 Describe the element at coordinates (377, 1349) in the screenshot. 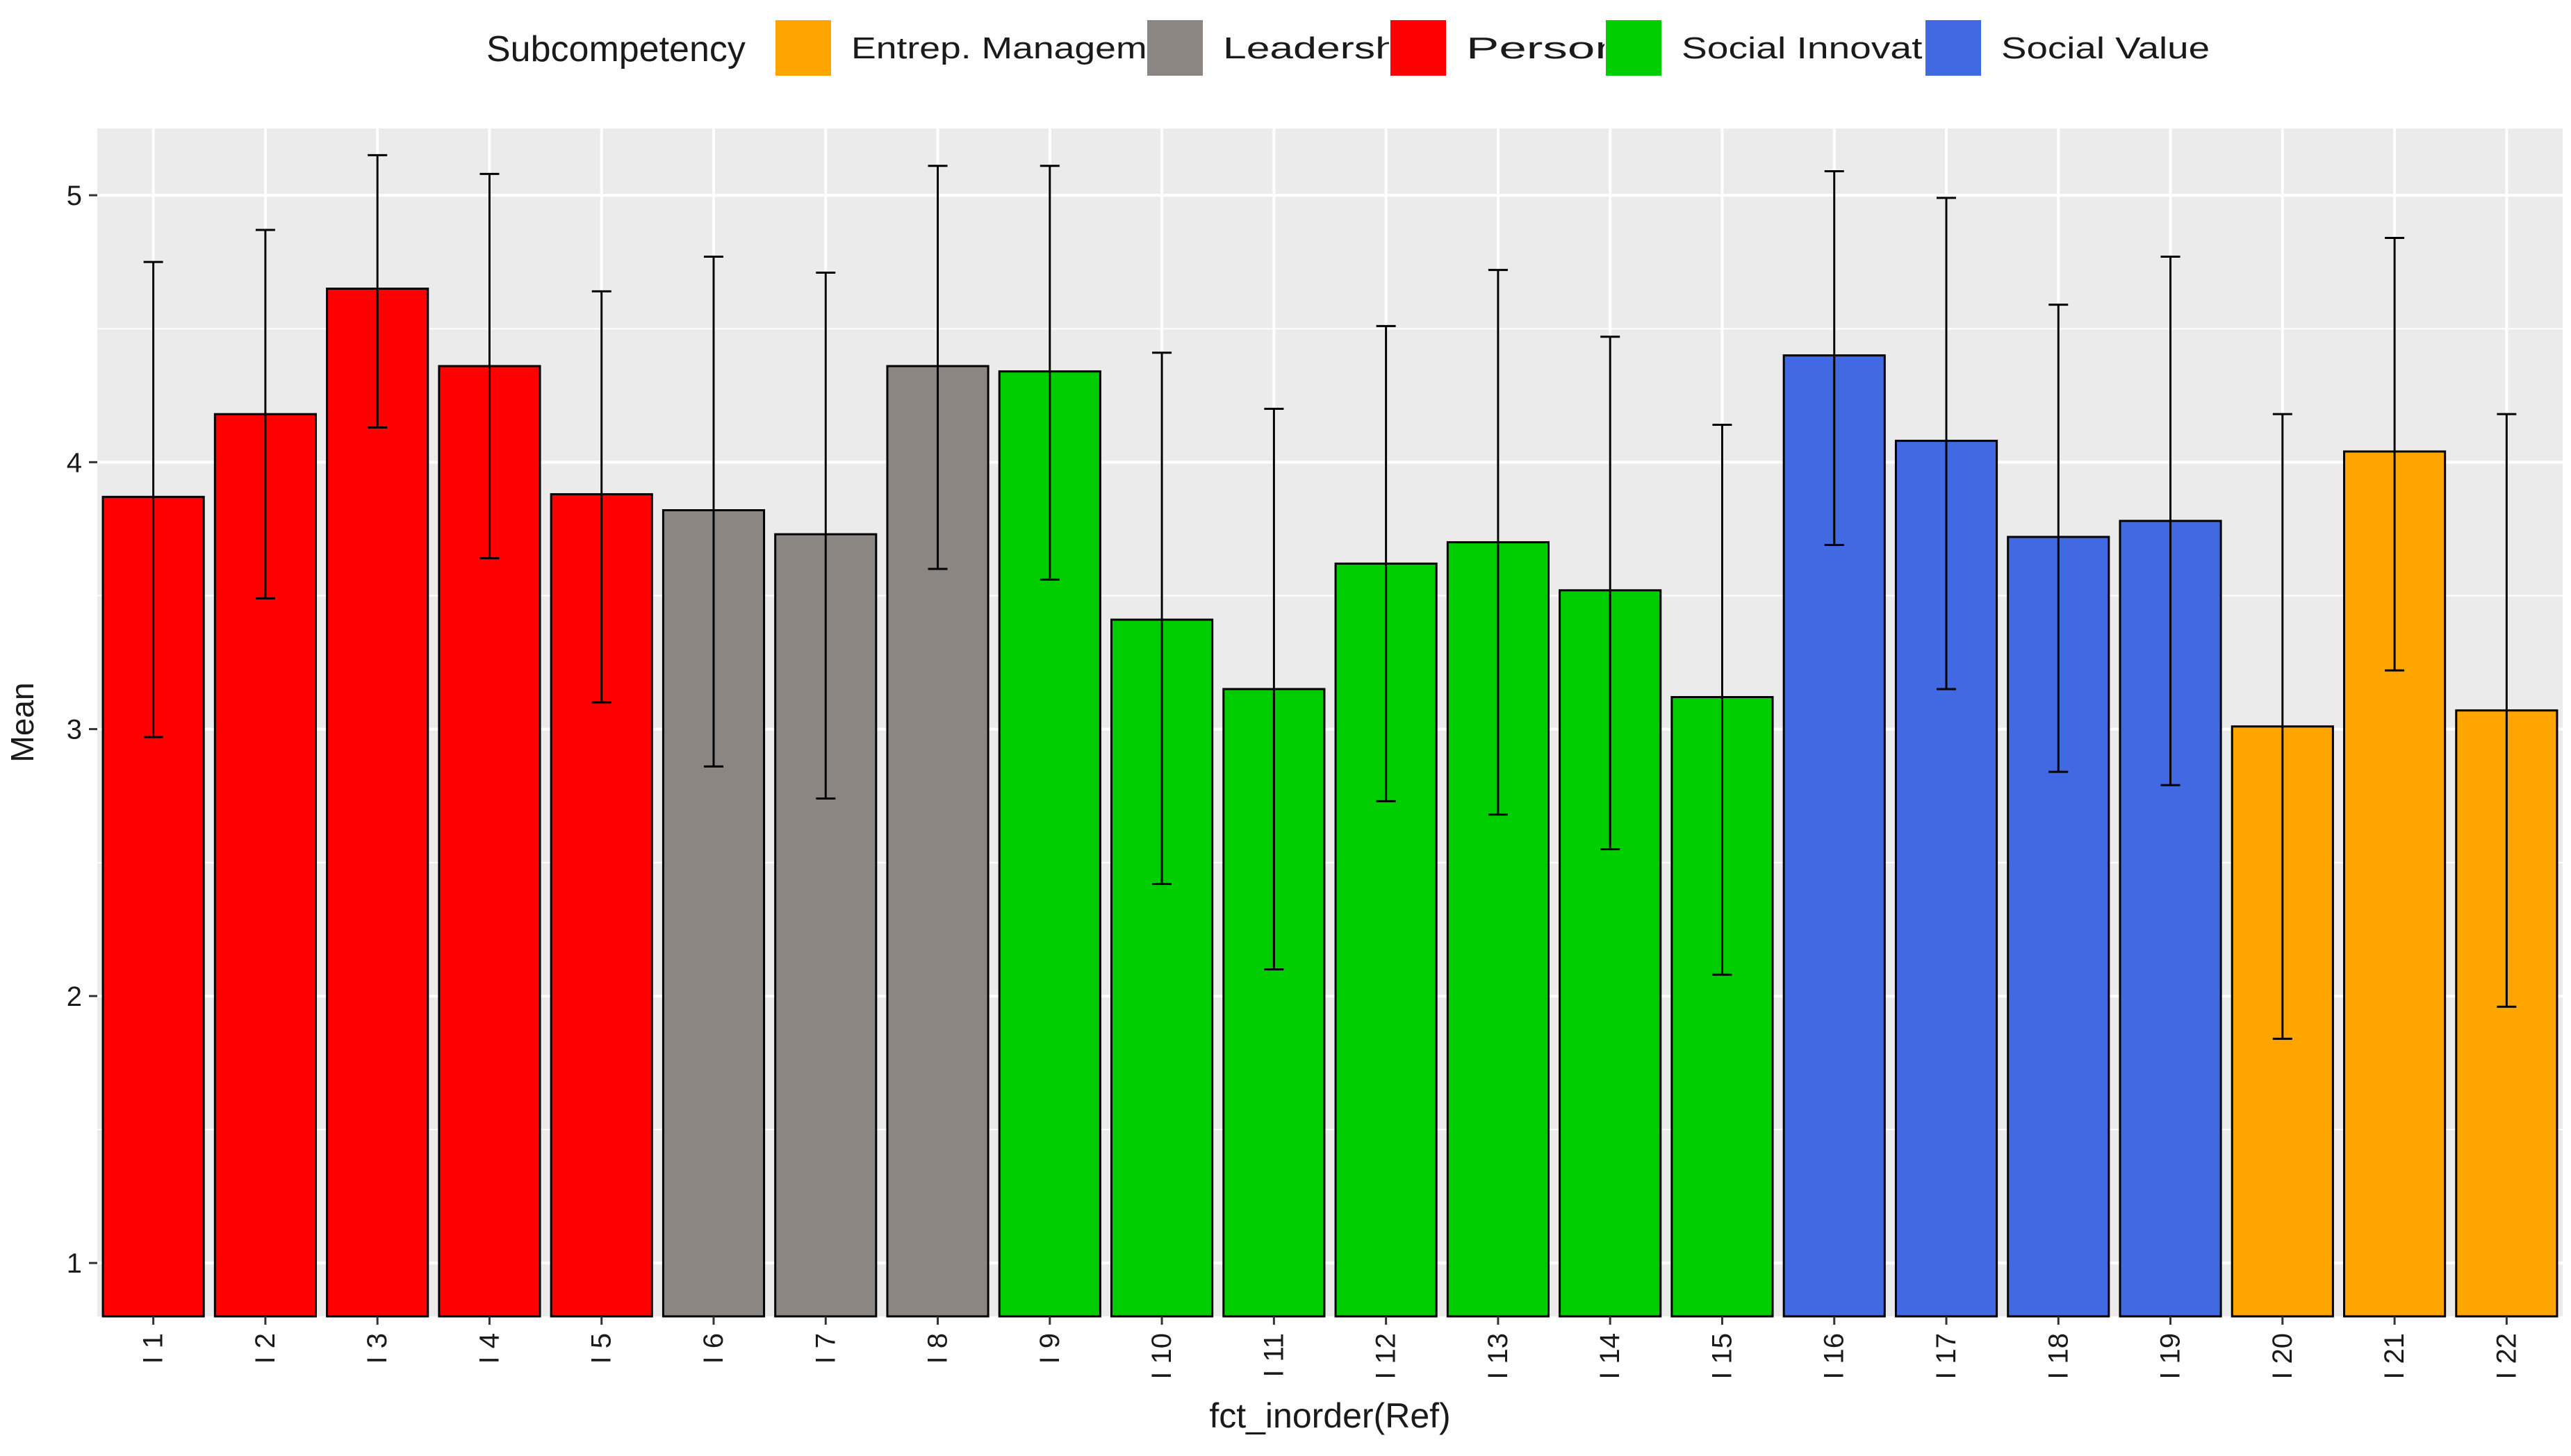

I see `x-tick-label: I 3` at that location.